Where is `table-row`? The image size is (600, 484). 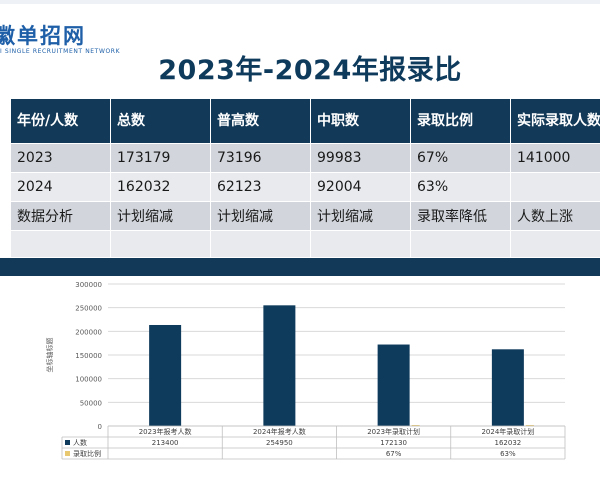
table-row is located at coordinates (305, 244).